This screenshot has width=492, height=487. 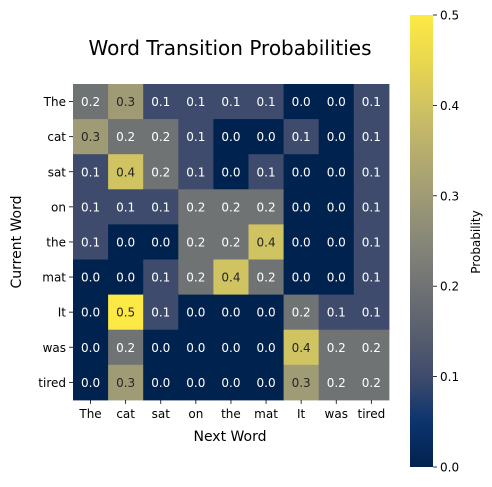 What do you see at coordinates (229, 48) in the screenshot?
I see `chart-title: Word Transition Probabilities` at bounding box center [229, 48].